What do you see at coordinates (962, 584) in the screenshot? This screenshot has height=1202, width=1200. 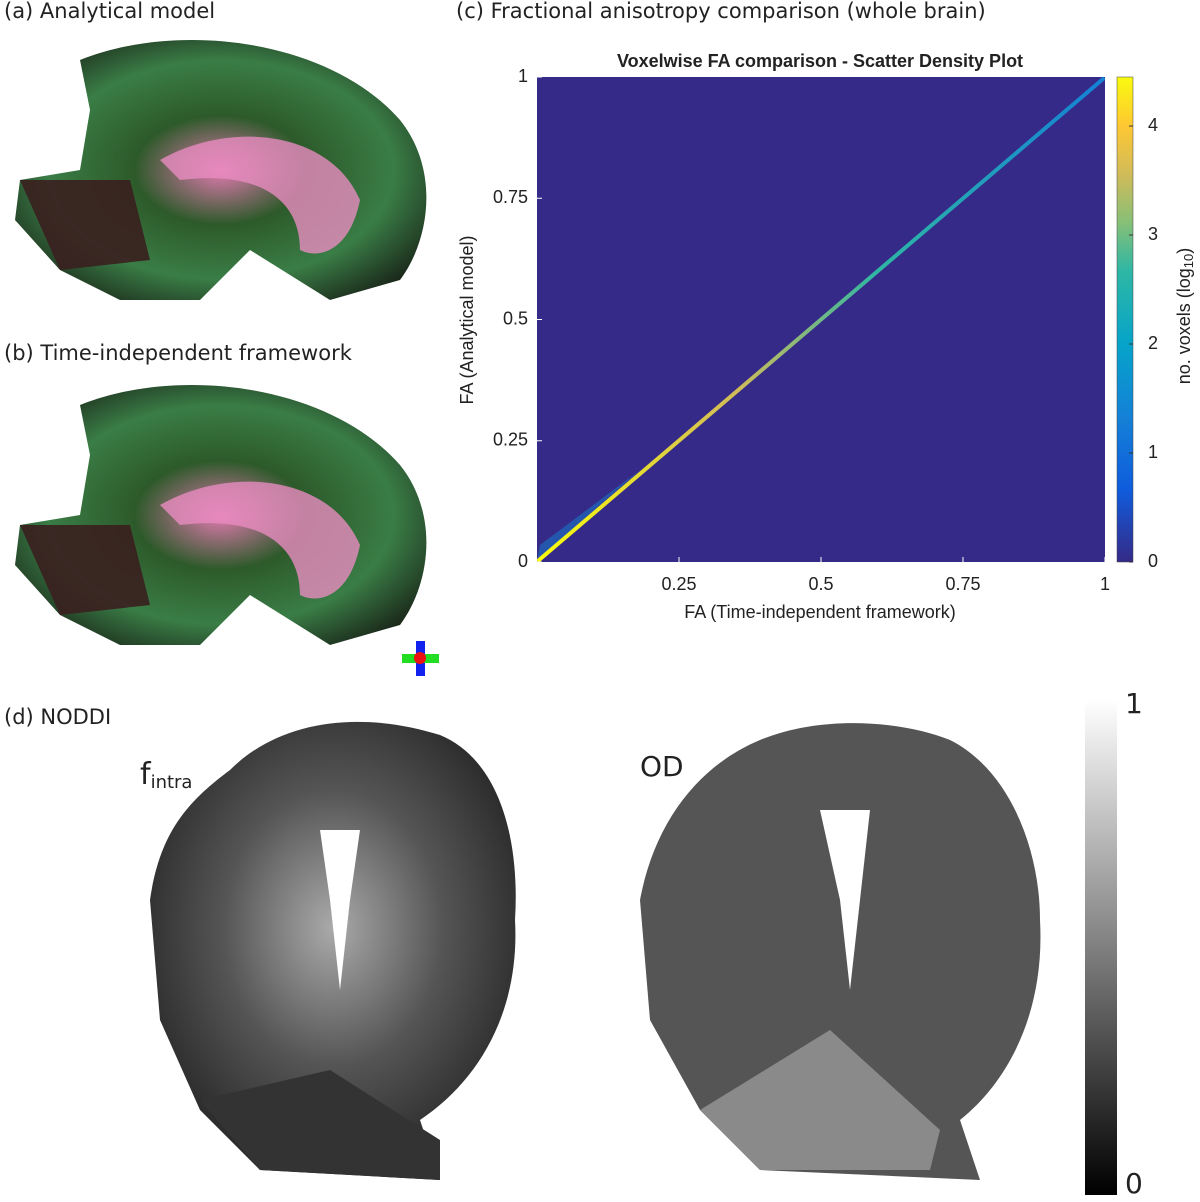 I see `x-tick-label: 0.75` at bounding box center [962, 584].